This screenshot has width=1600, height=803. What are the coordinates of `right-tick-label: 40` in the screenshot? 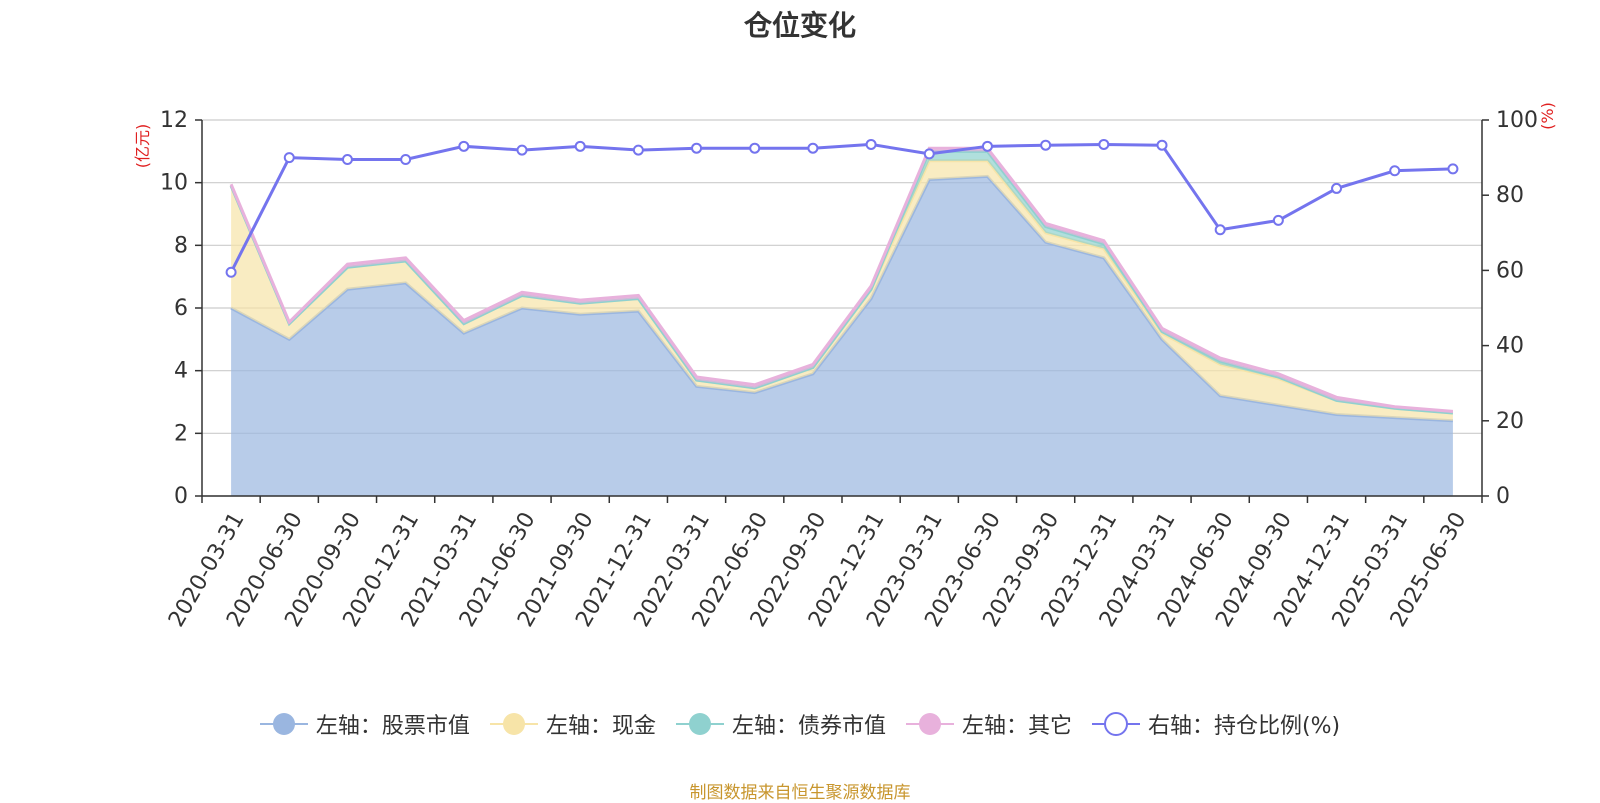 It's located at (1510, 346).